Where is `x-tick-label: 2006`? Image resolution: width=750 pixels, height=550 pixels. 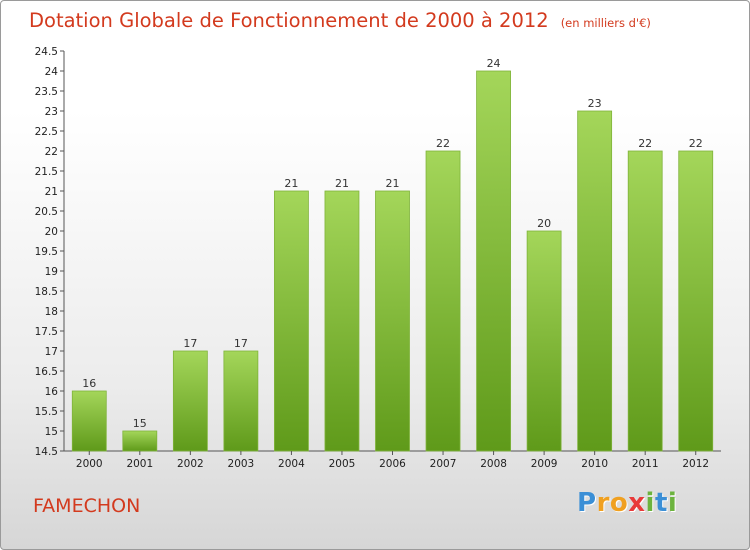 x-tick-label: 2006 is located at coordinates (392, 464).